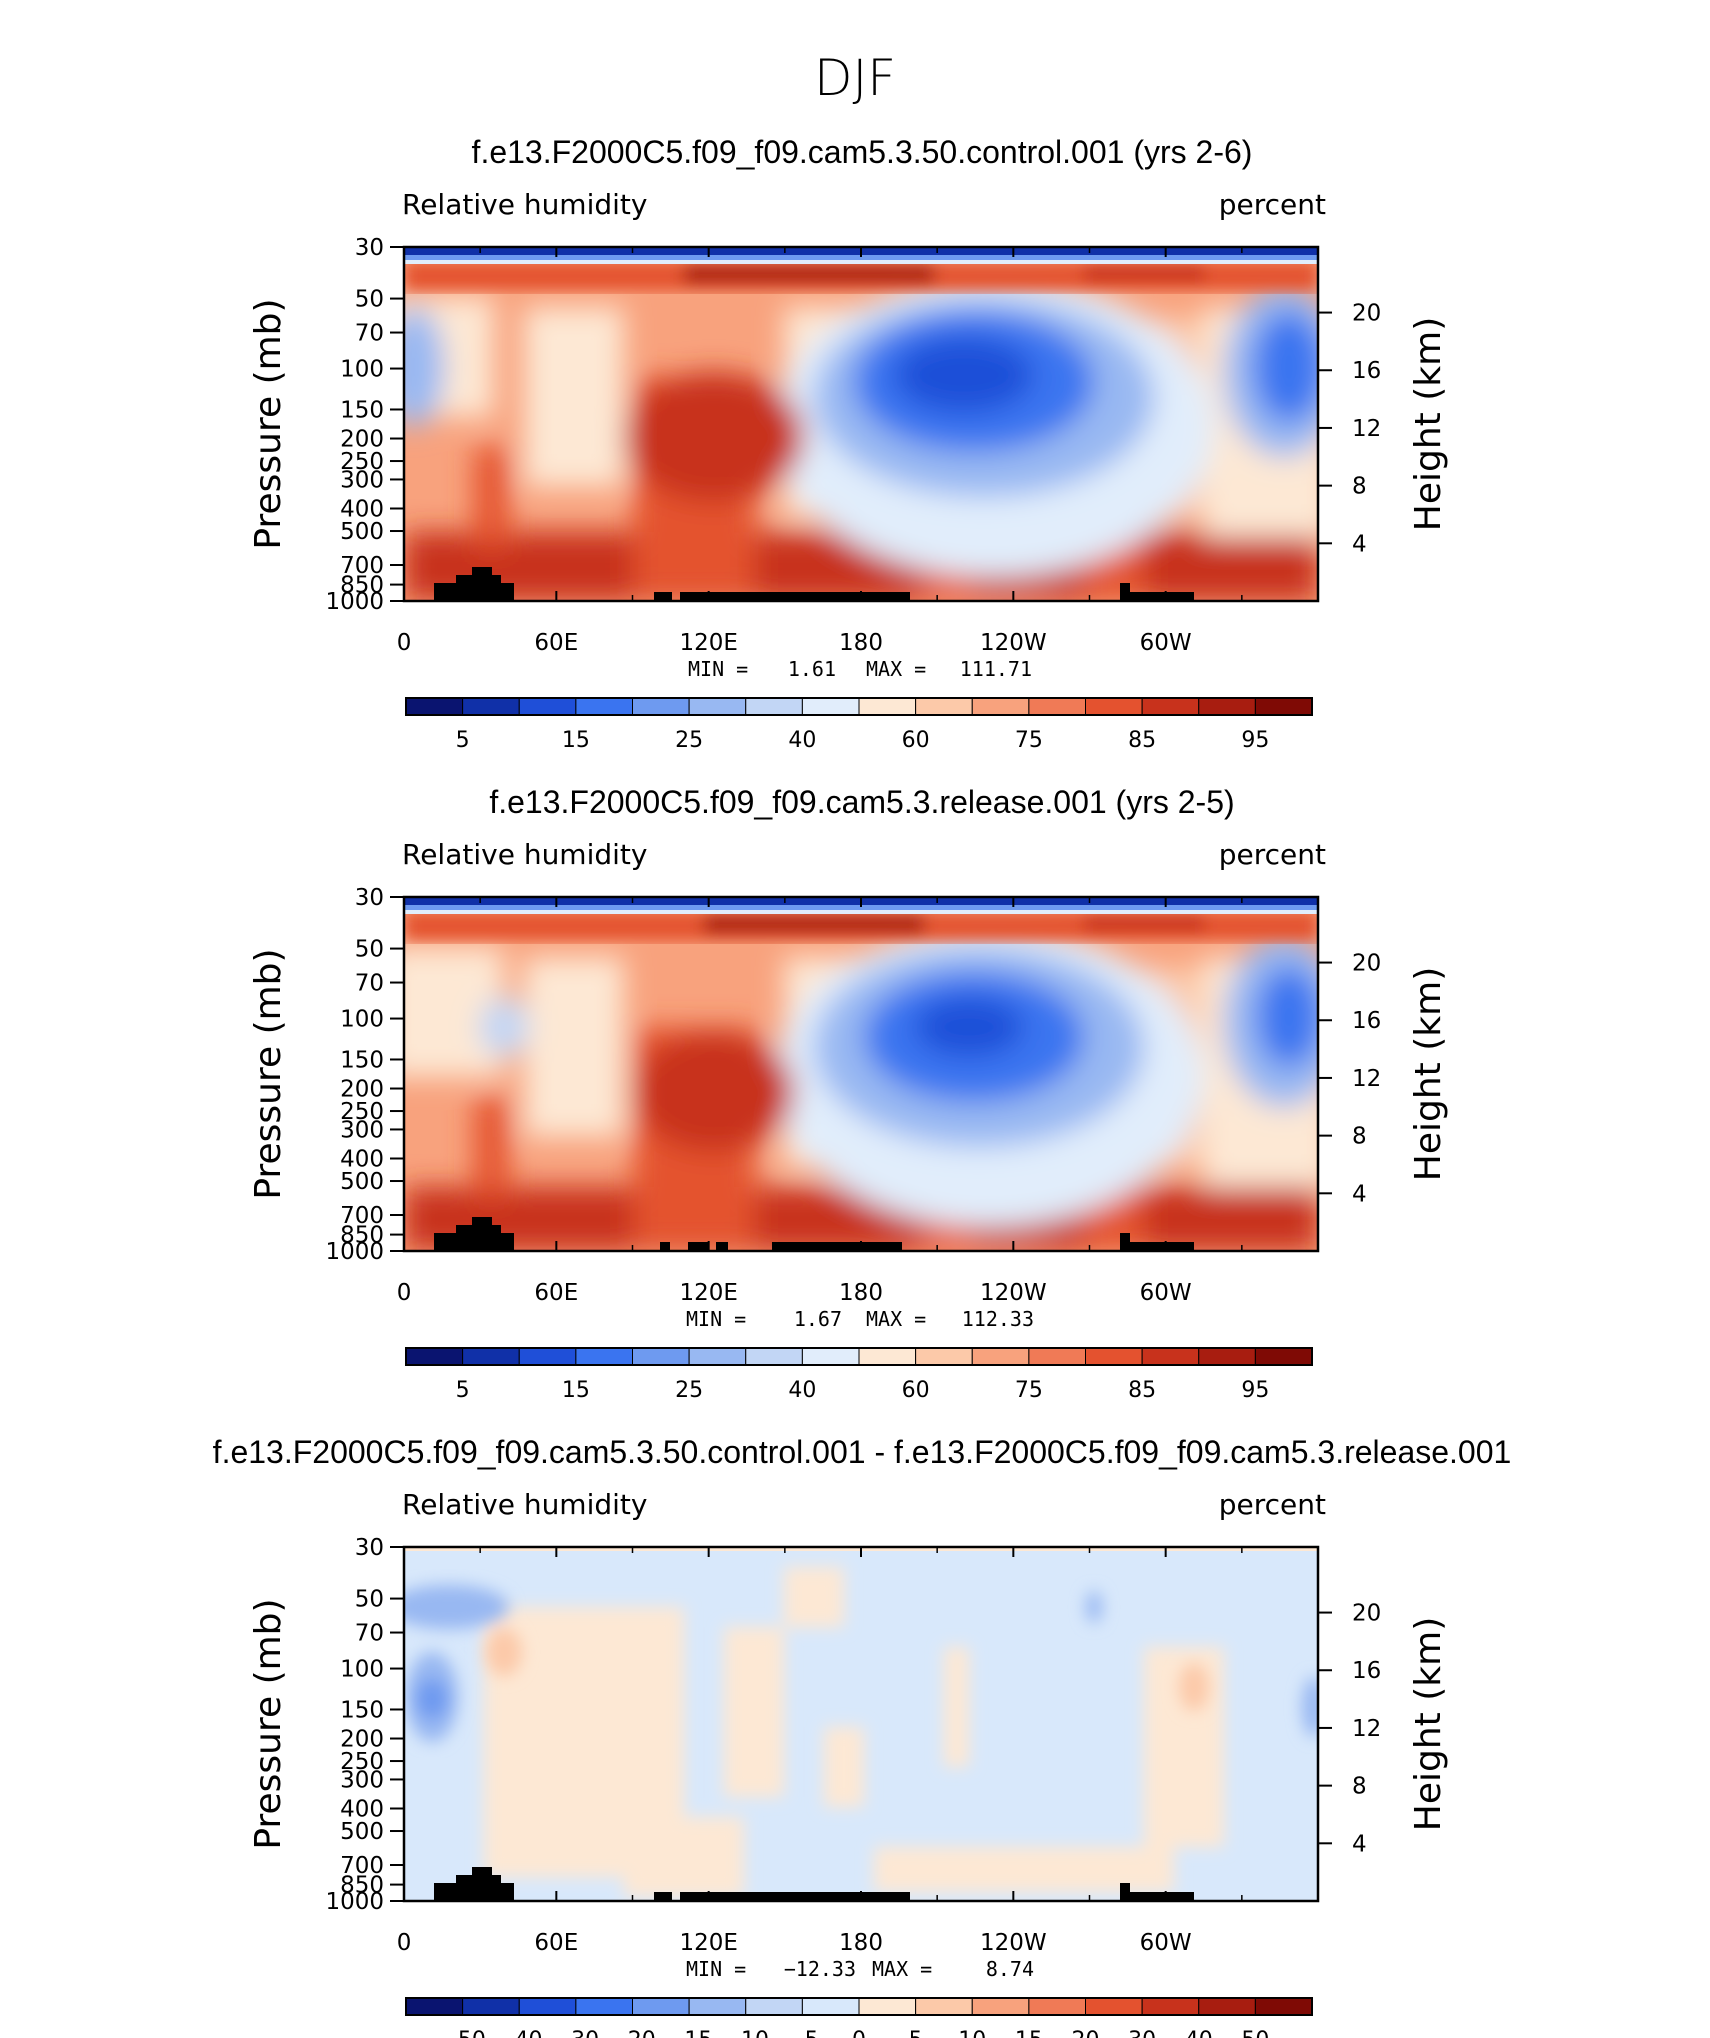  Describe the element at coordinates (746, 2033) in the screenshot. I see `panel-3-colorbar-label: −10` at that location.